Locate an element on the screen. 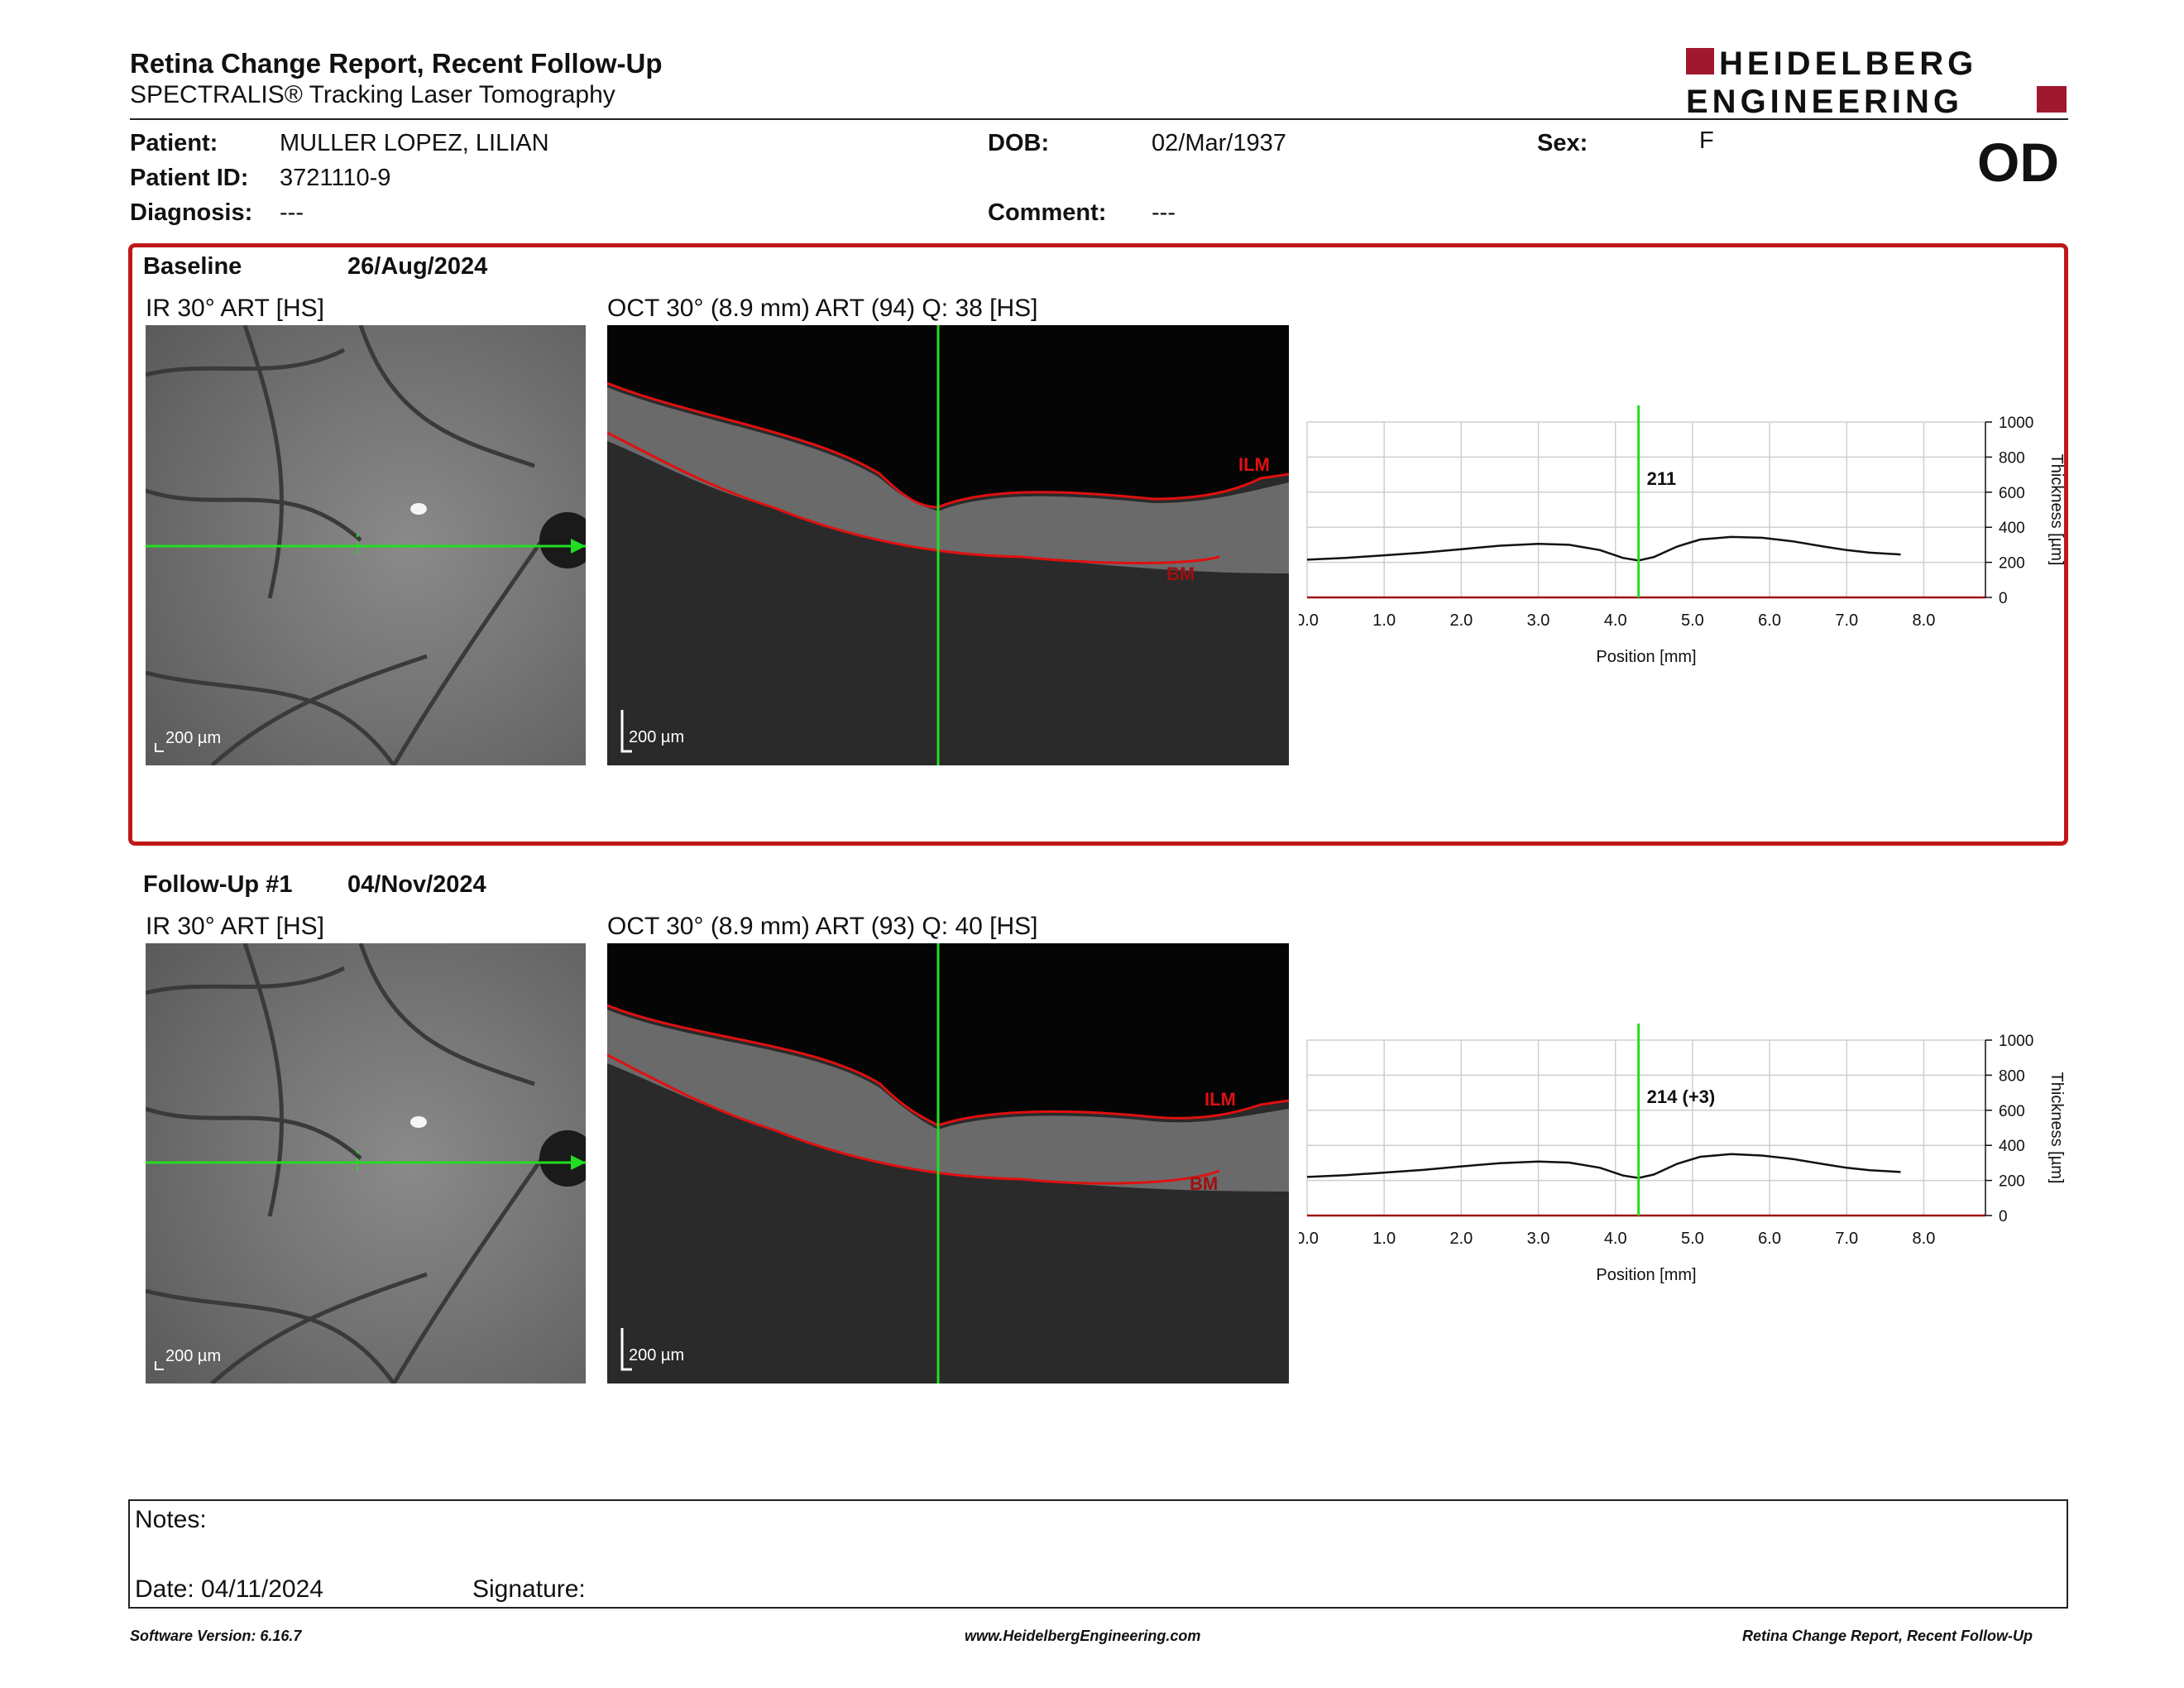 The height and width of the screenshot is (1688, 2184). comment-label: Comment: is located at coordinates (1047, 212).